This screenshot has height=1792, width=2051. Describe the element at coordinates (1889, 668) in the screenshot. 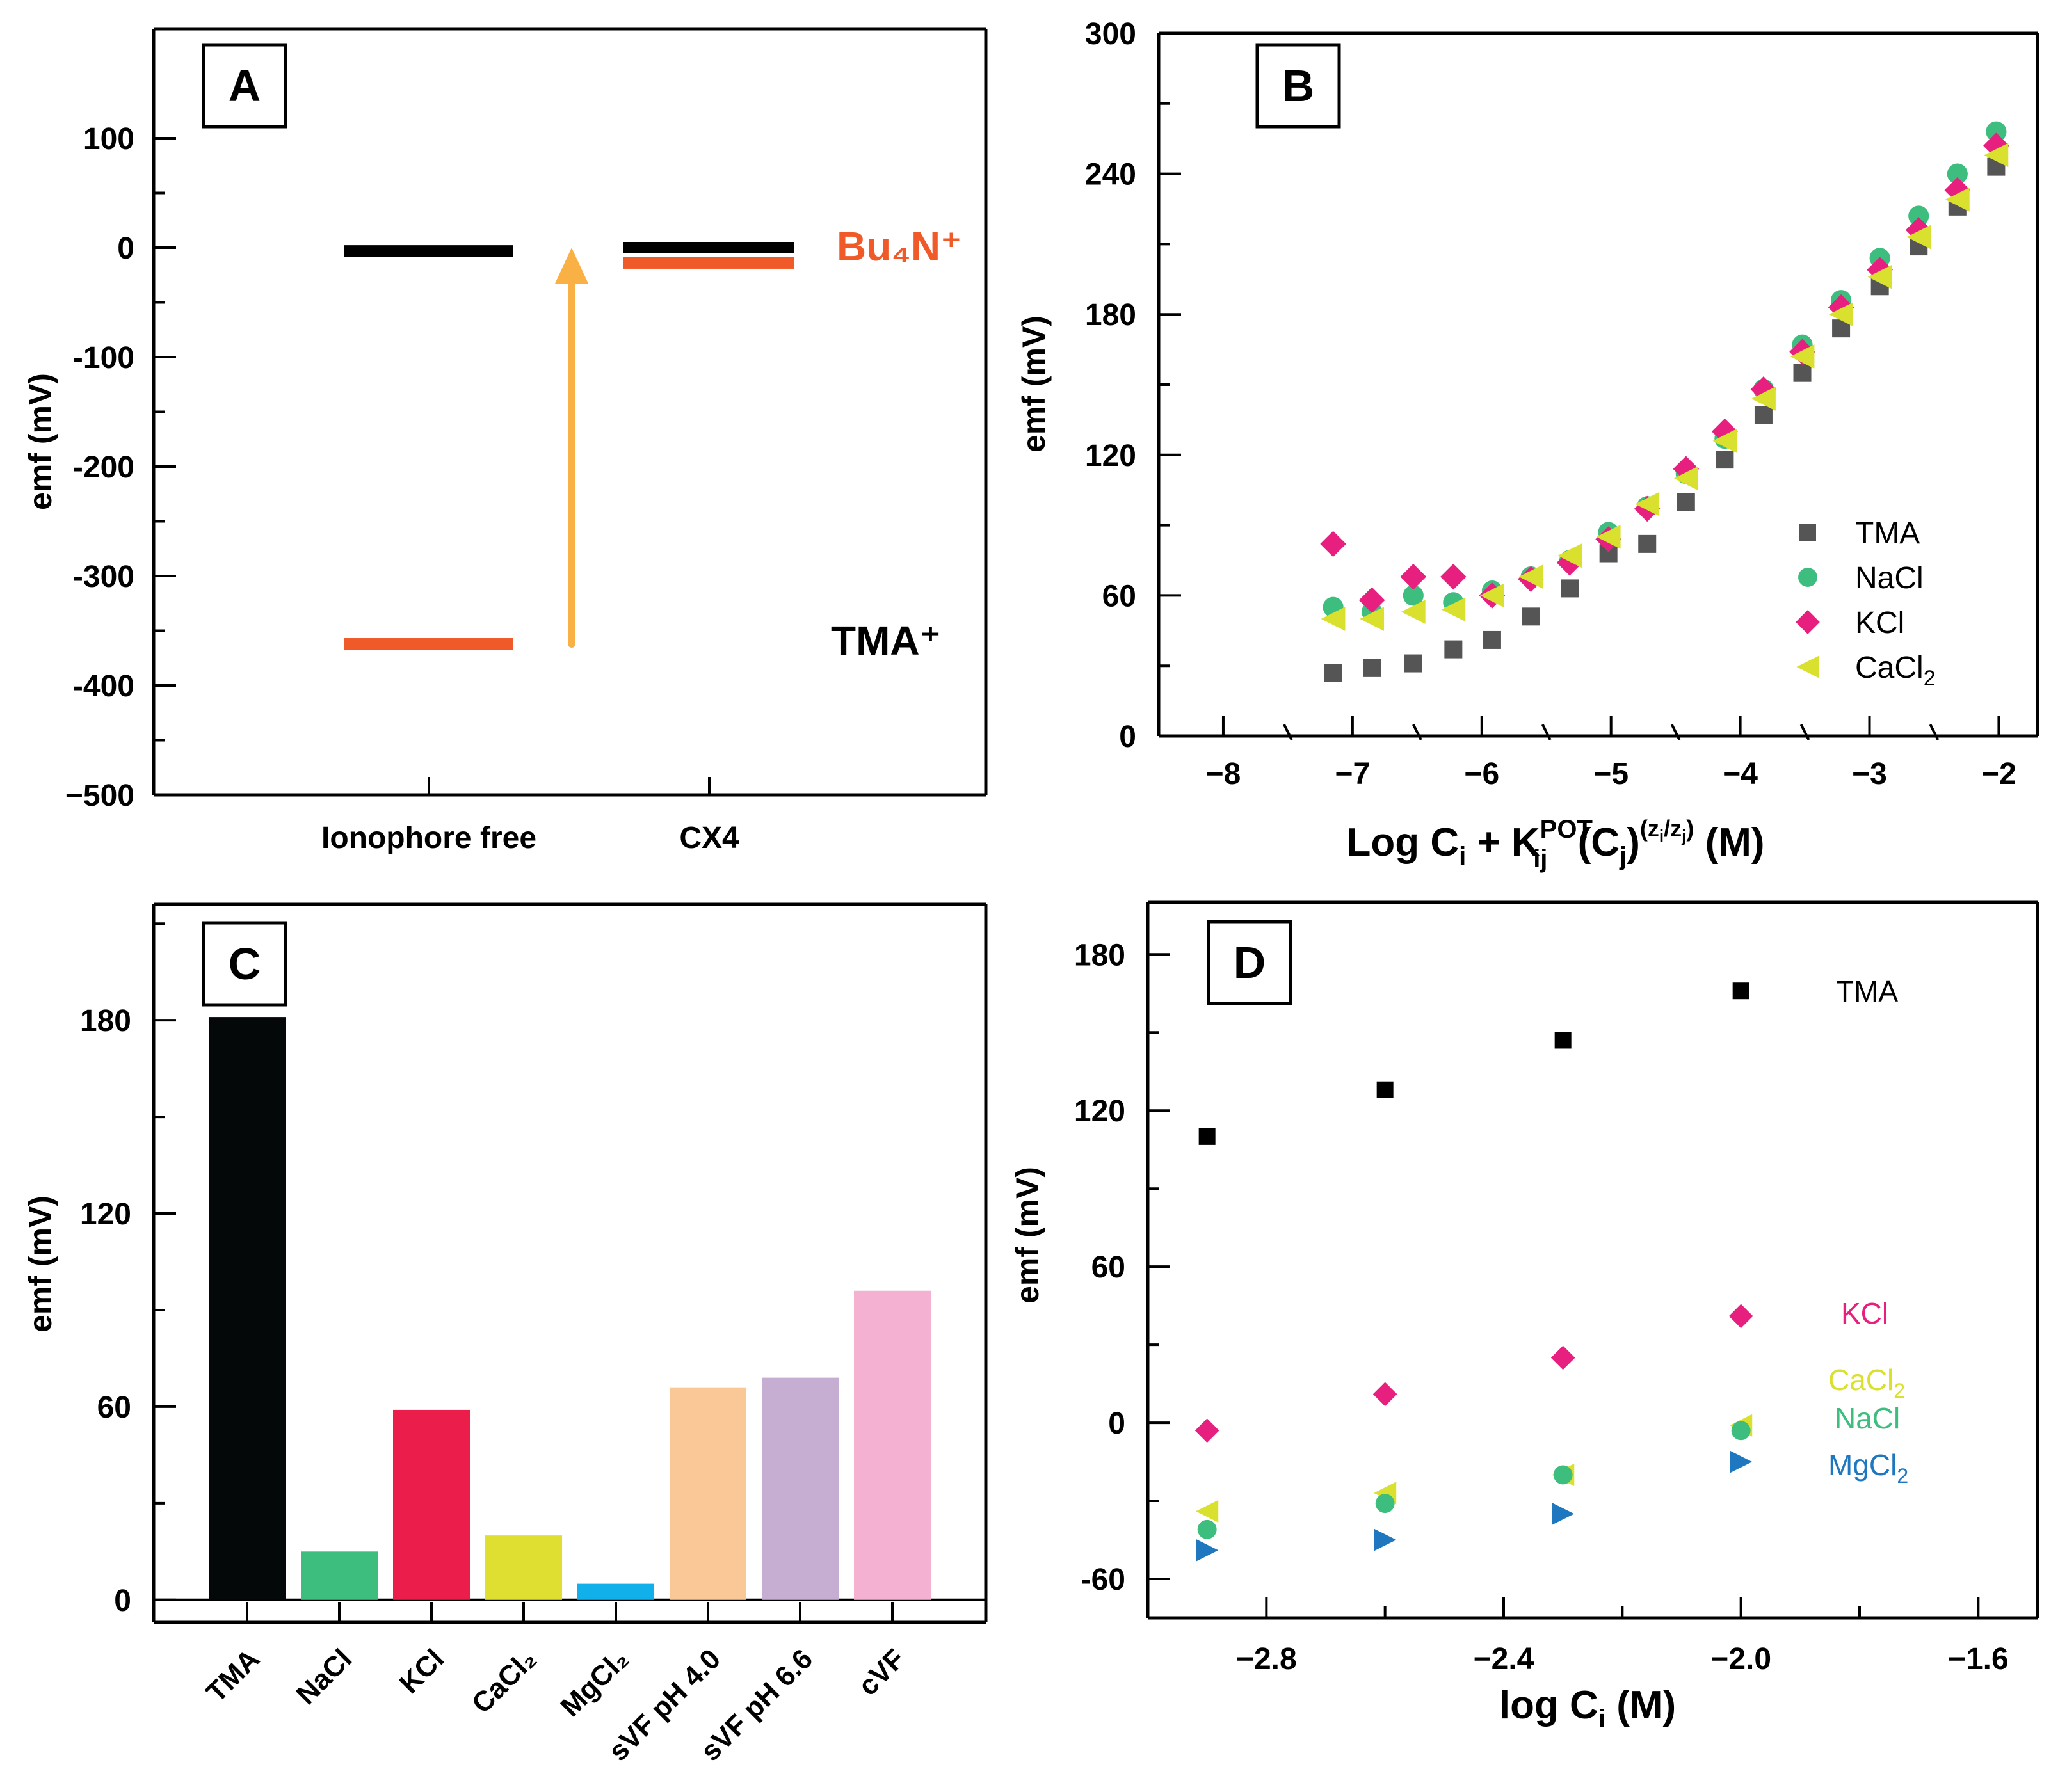

I see `text-part: CaCl` at that location.